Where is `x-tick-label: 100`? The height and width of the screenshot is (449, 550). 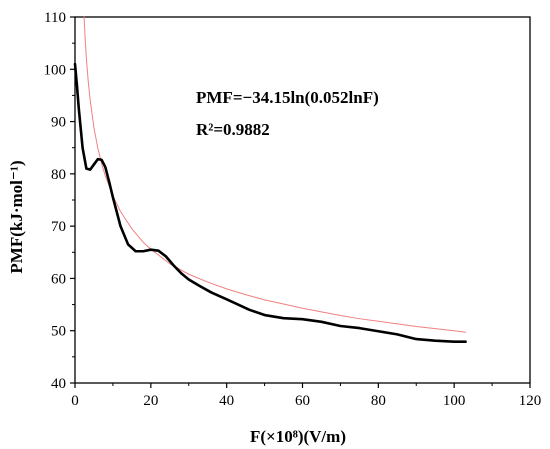 x-tick-label: 100 is located at coordinates (454, 401).